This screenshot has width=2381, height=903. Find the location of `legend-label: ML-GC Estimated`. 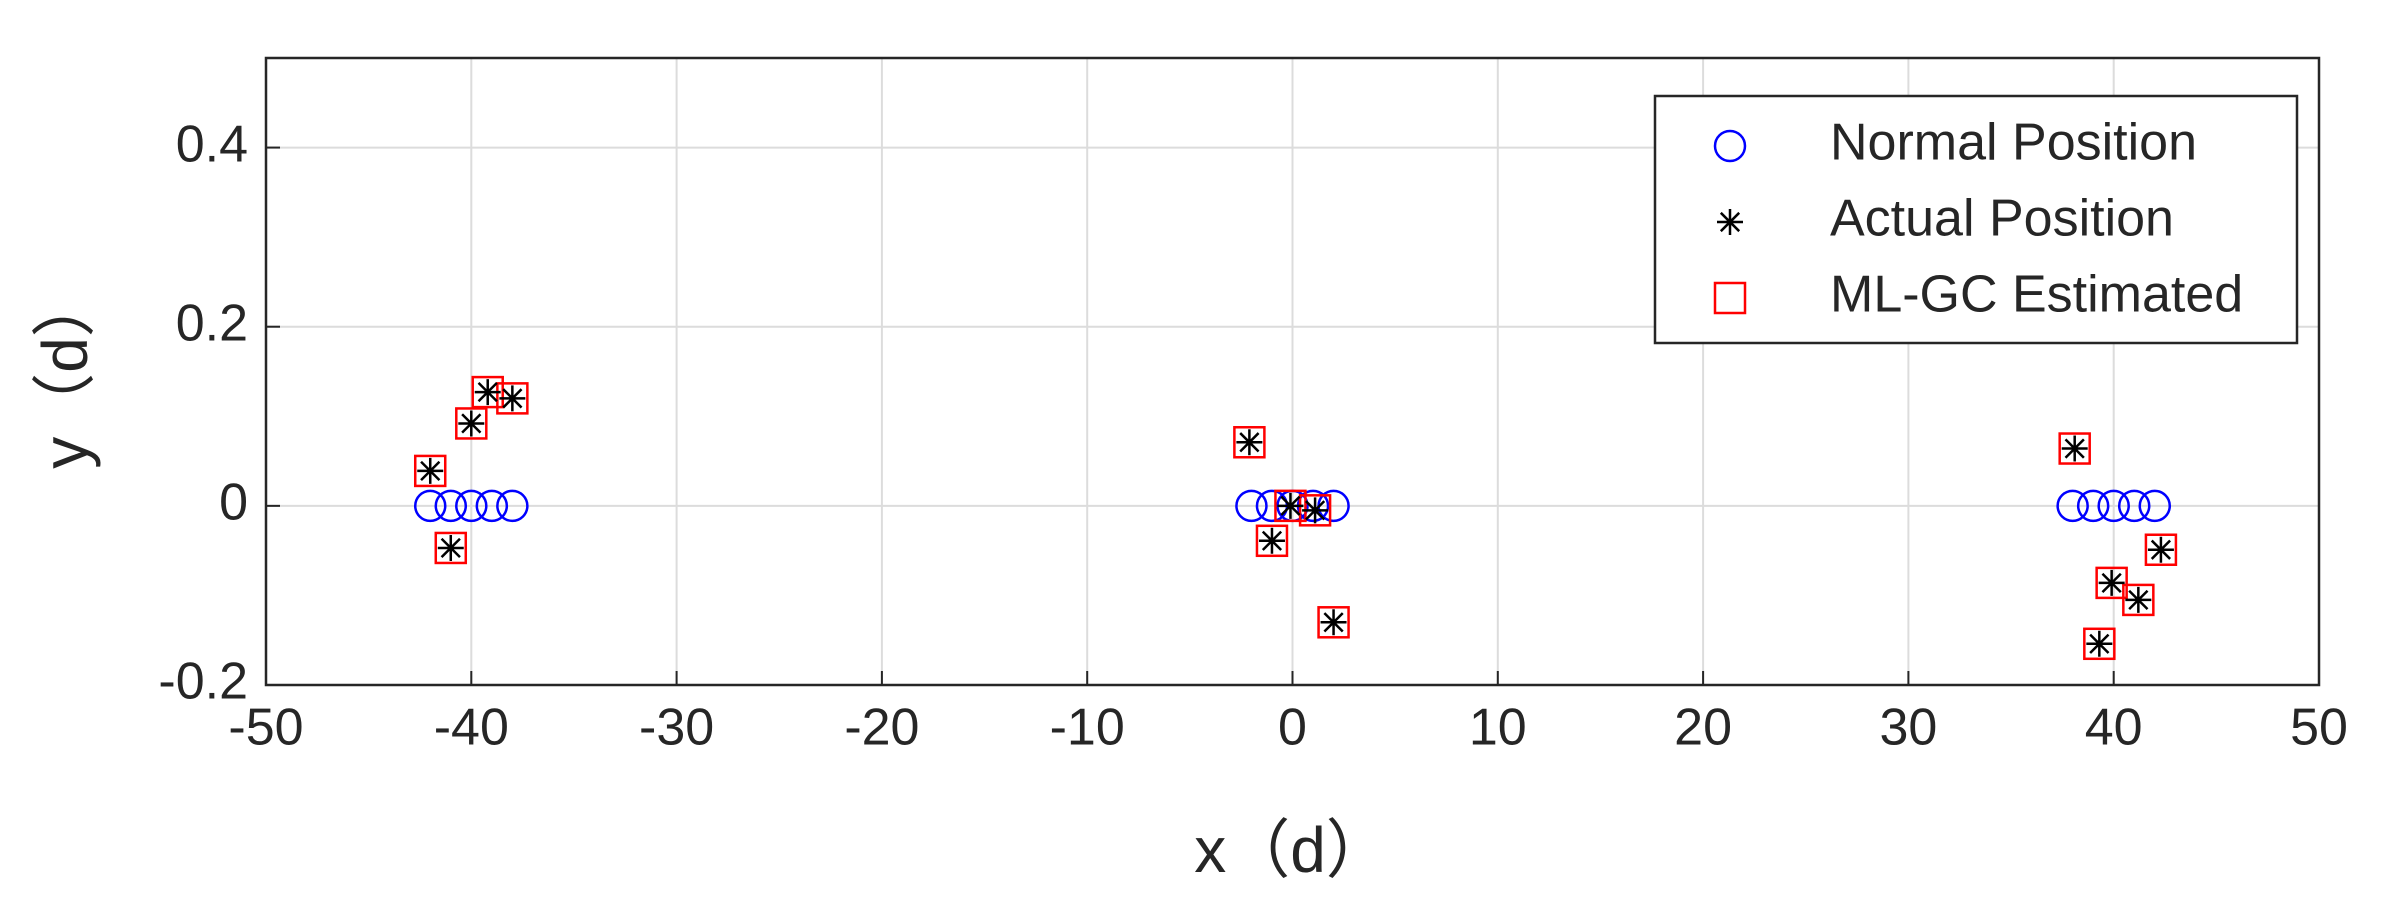

legend-label: ML-GC Estimated is located at coordinates (2036, 295).